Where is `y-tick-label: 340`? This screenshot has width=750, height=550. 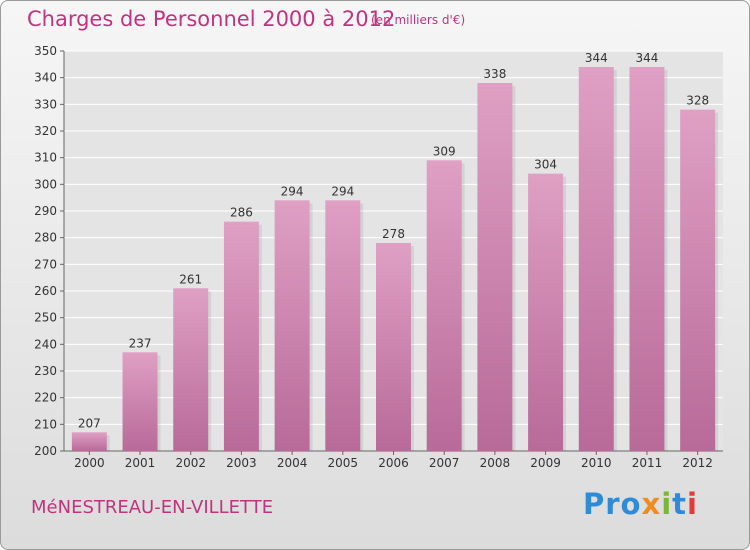
y-tick-label: 340 is located at coordinates (45, 78).